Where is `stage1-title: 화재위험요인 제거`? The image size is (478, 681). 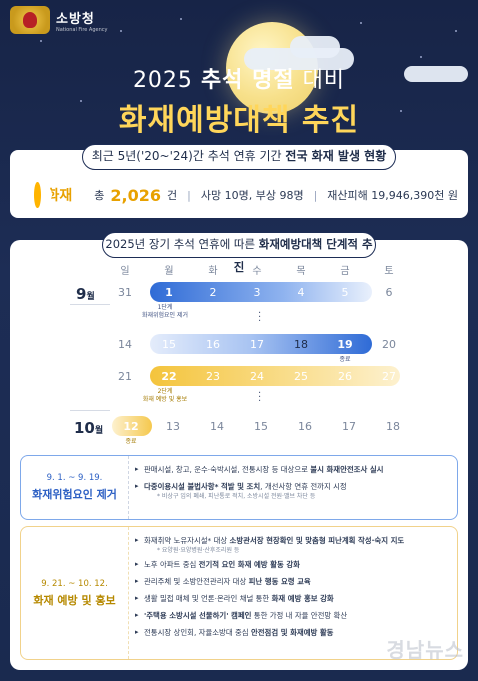
stage1-title: 화재위험요인 제거 is located at coordinates (74, 494).